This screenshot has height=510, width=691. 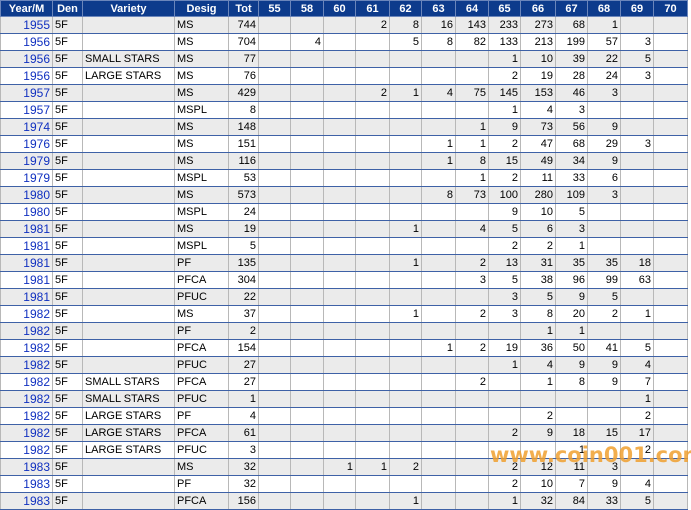 What do you see at coordinates (26, 127) in the screenshot?
I see `year-link: 1974` at bounding box center [26, 127].